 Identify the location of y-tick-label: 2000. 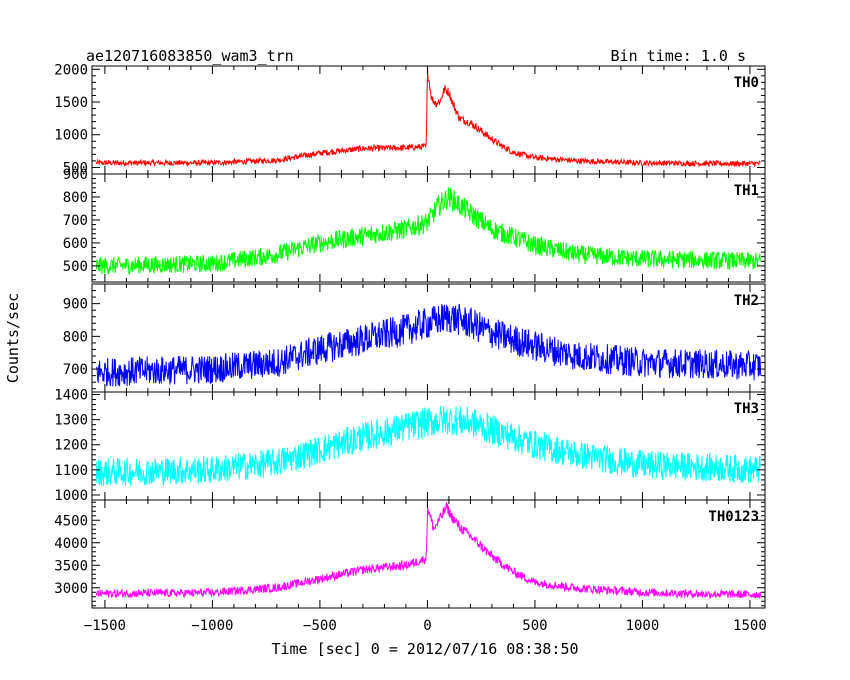
(71, 70).